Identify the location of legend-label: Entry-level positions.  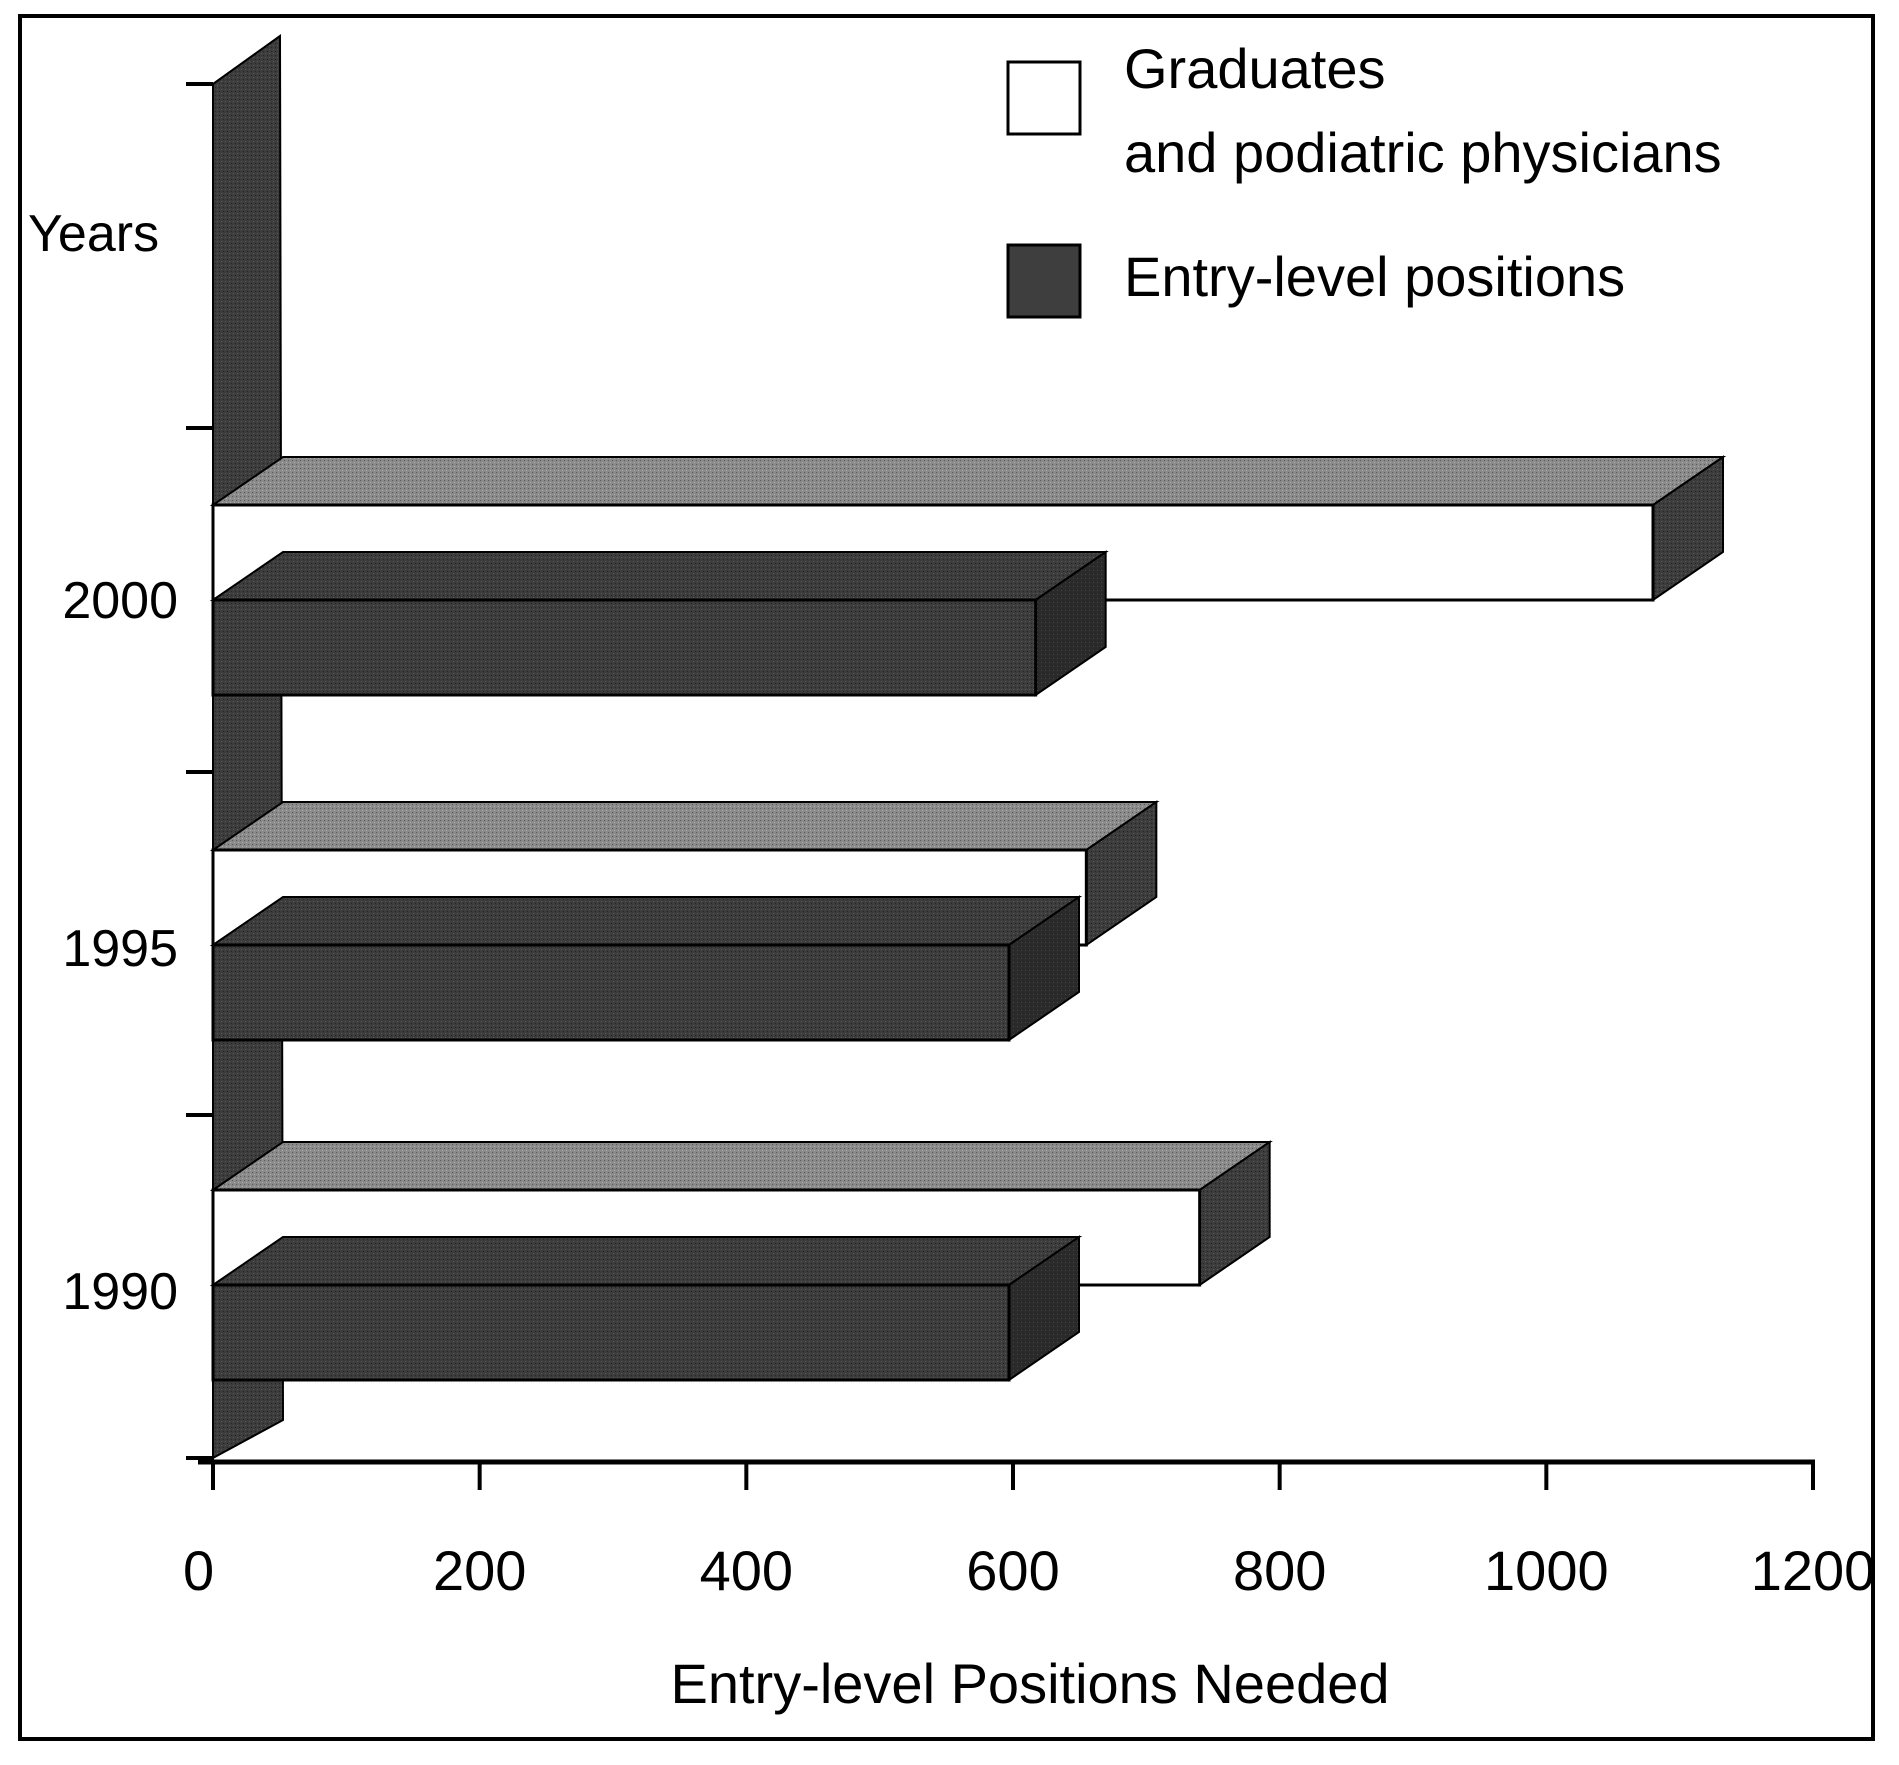
(1374, 276).